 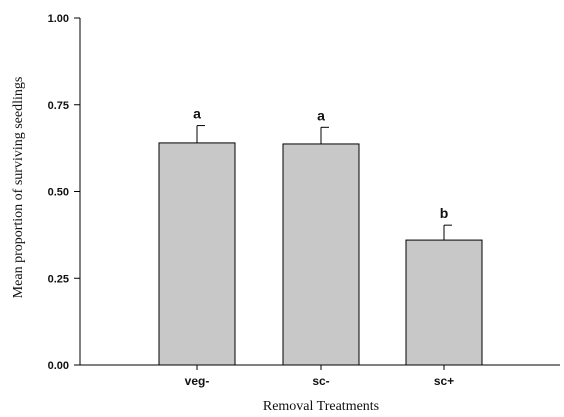 I want to click on y-tick-label: 1.00, so click(x=58, y=19).